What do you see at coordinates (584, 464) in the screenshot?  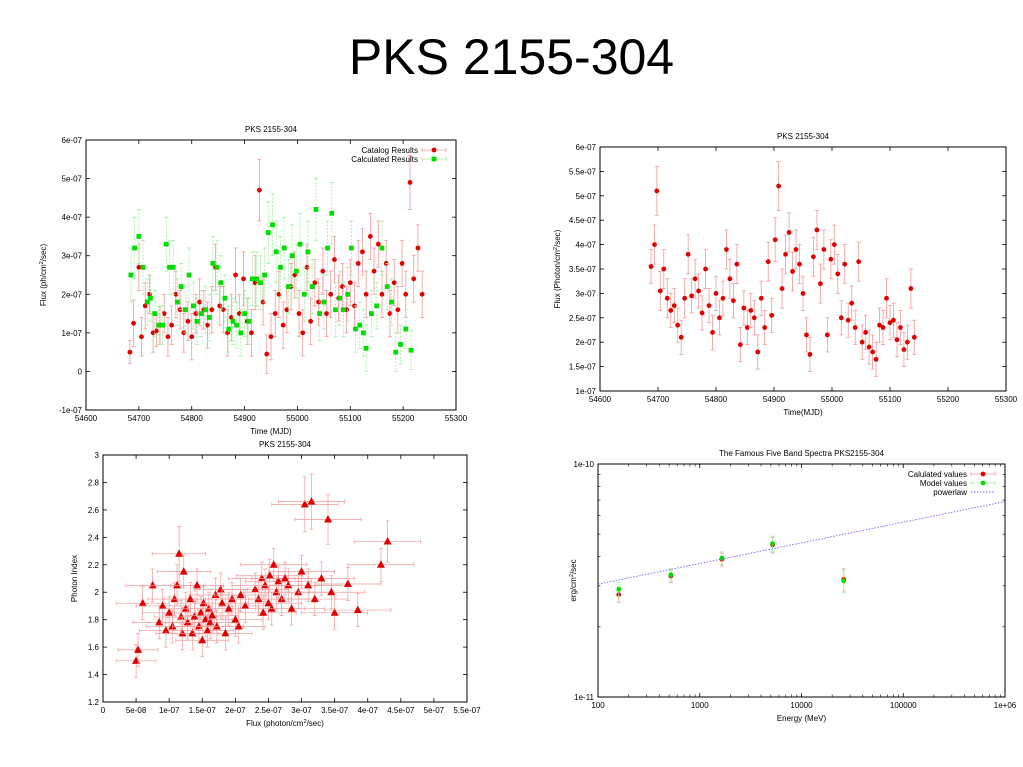 I see `y-tick-label: 1e-10` at bounding box center [584, 464].